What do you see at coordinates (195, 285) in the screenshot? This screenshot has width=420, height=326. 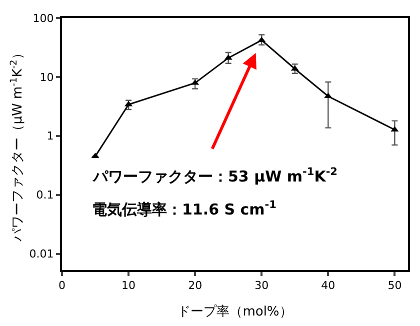 I see `x-tick-label: 20` at bounding box center [195, 285].